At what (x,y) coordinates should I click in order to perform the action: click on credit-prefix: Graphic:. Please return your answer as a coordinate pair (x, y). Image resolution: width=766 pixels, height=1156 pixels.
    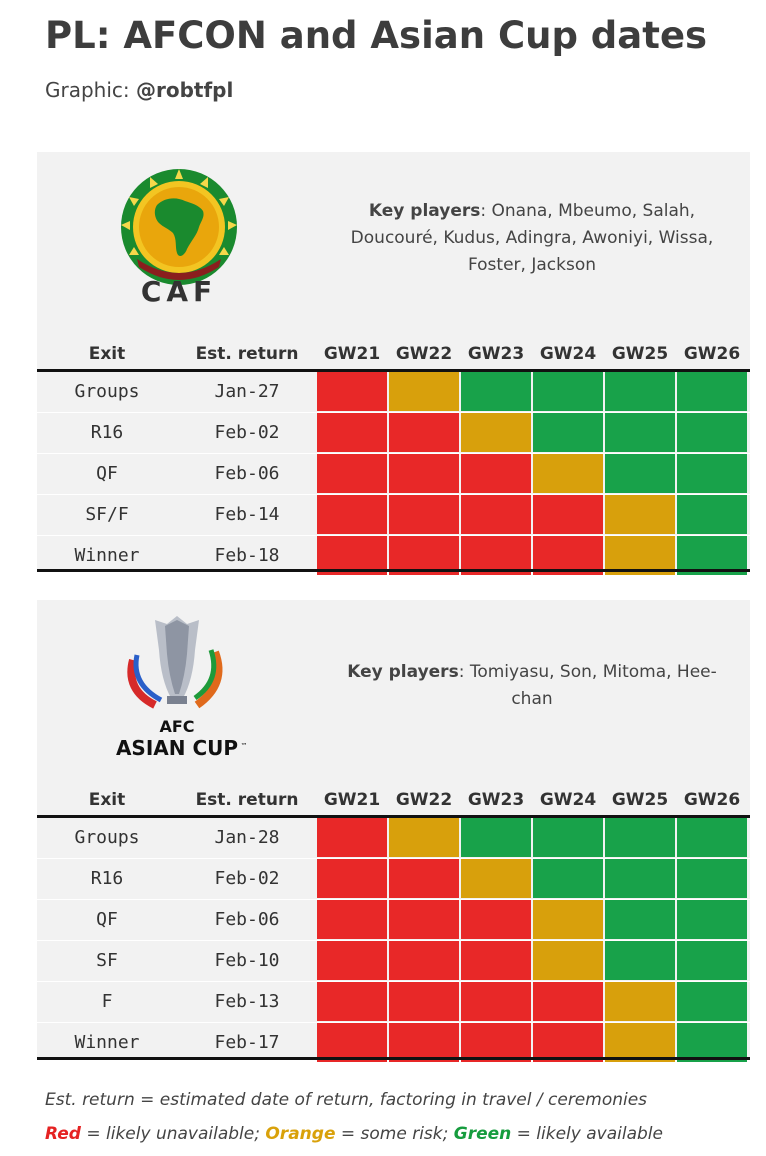
    Looking at the image, I should click on (90, 90).